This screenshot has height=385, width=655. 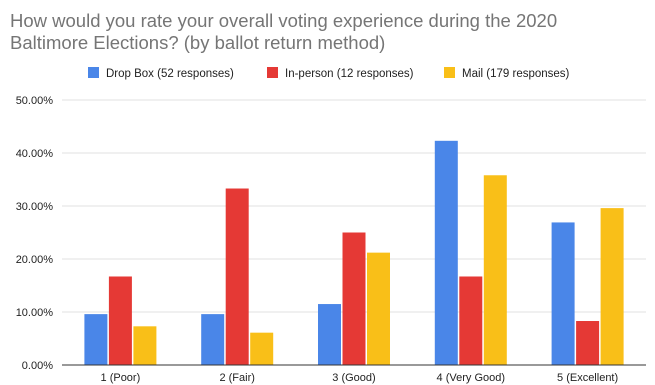 I want to click on y-tick-label: 10.00%, so click(x=35, y=313).